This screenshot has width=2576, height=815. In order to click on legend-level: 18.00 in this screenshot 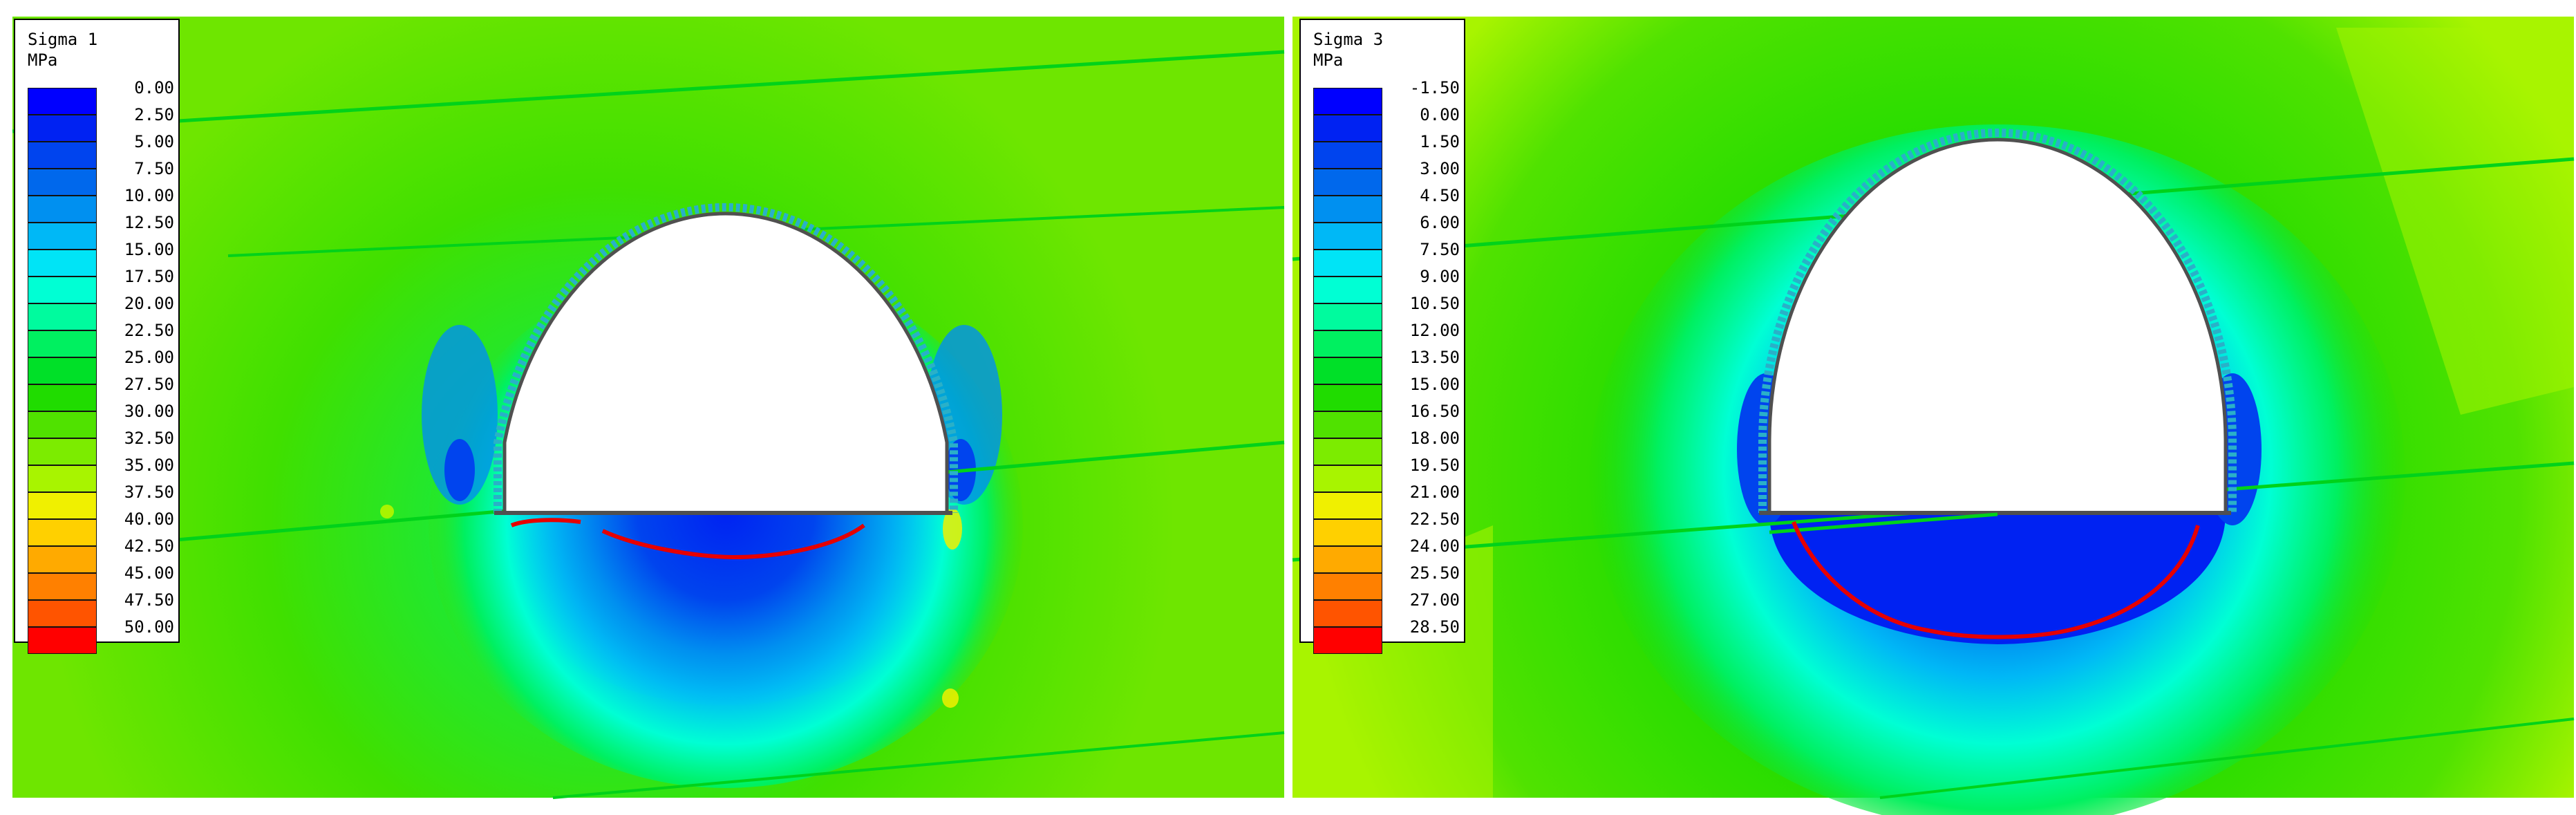, I will do `click(1434, 439)`.